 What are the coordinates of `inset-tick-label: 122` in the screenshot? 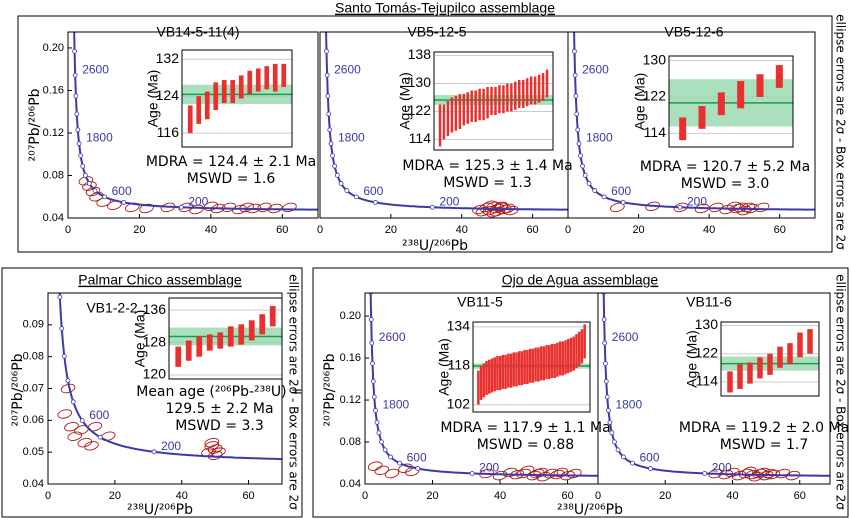 It's located at (420, 110).